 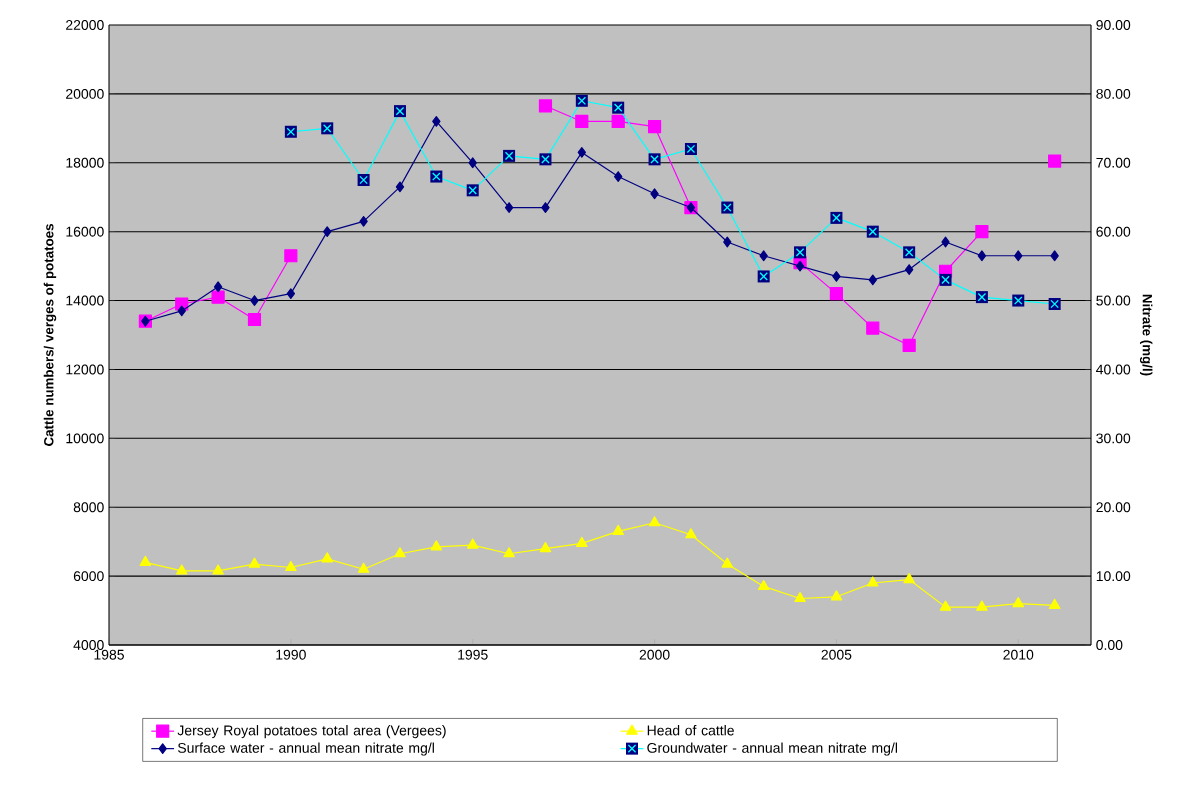 What do you see at coordinates (1113, 25) in the screenshot?
I see `y2-tick-label: 90.00` at bounding box center [1113, 25].